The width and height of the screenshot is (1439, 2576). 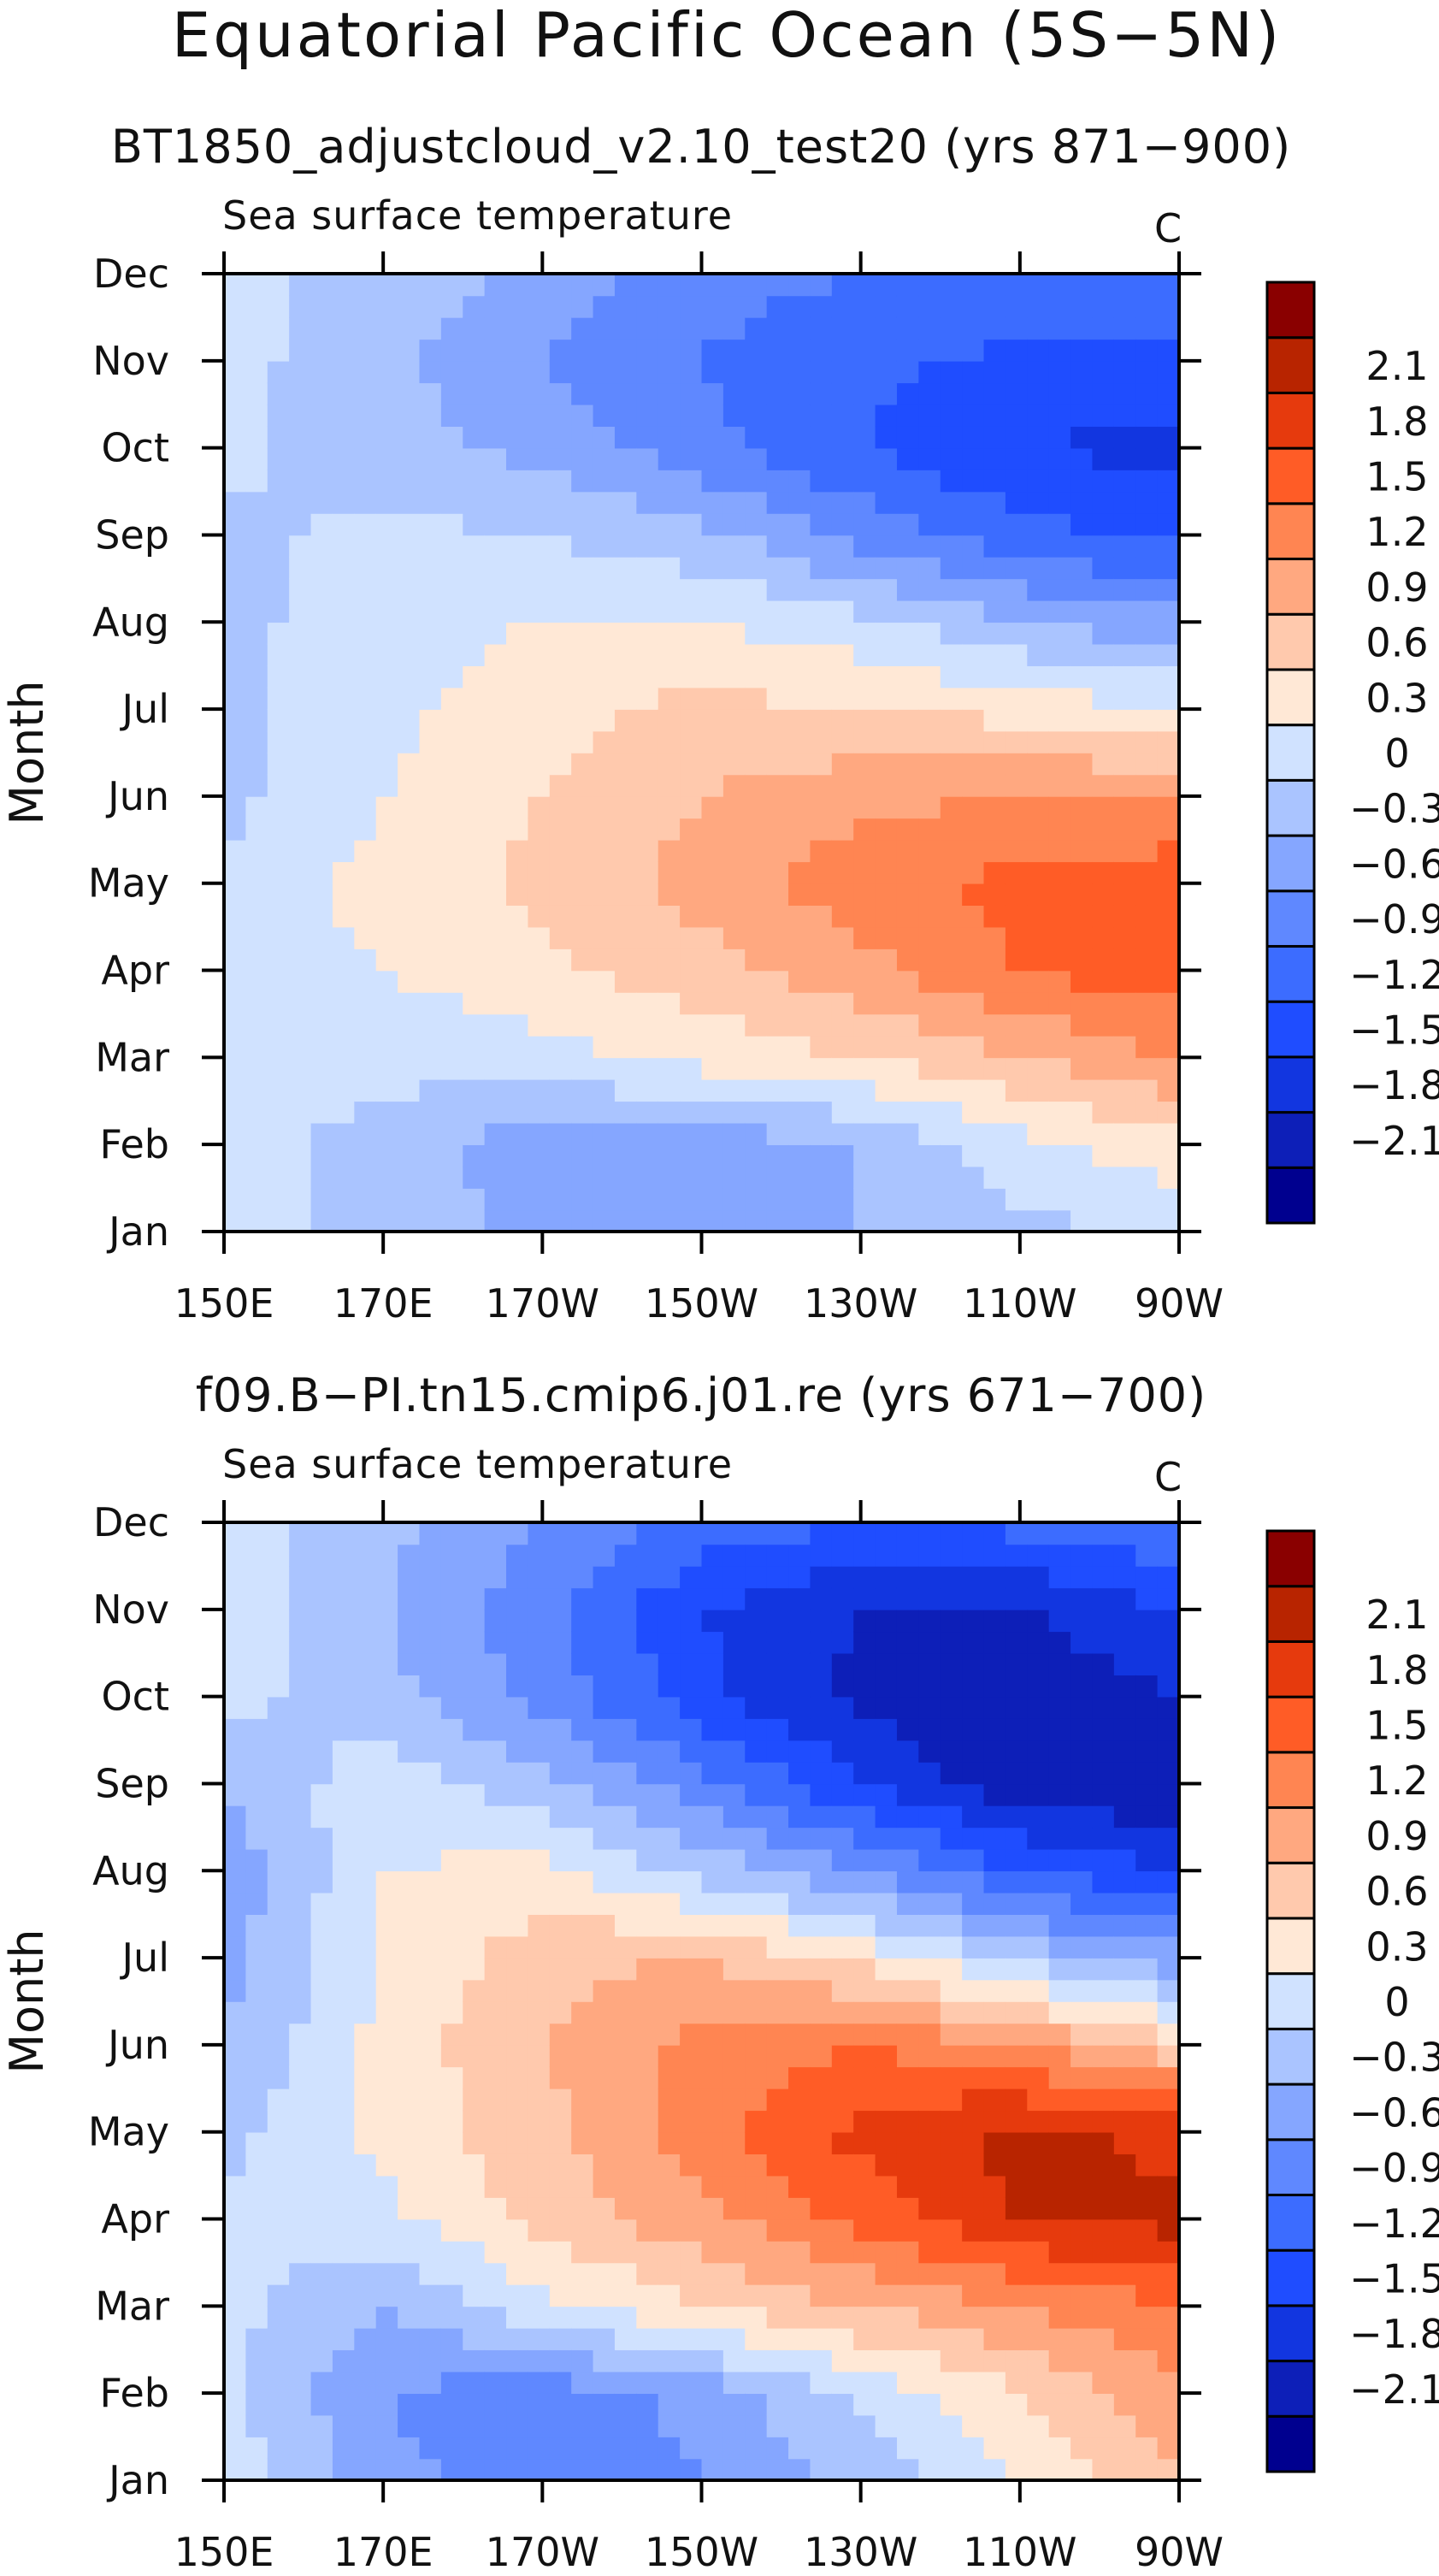 What do you see at coordinates (144, 709) in the screenshot?
I see `y-tick-label: Jul` at bounding box center [144, 709].